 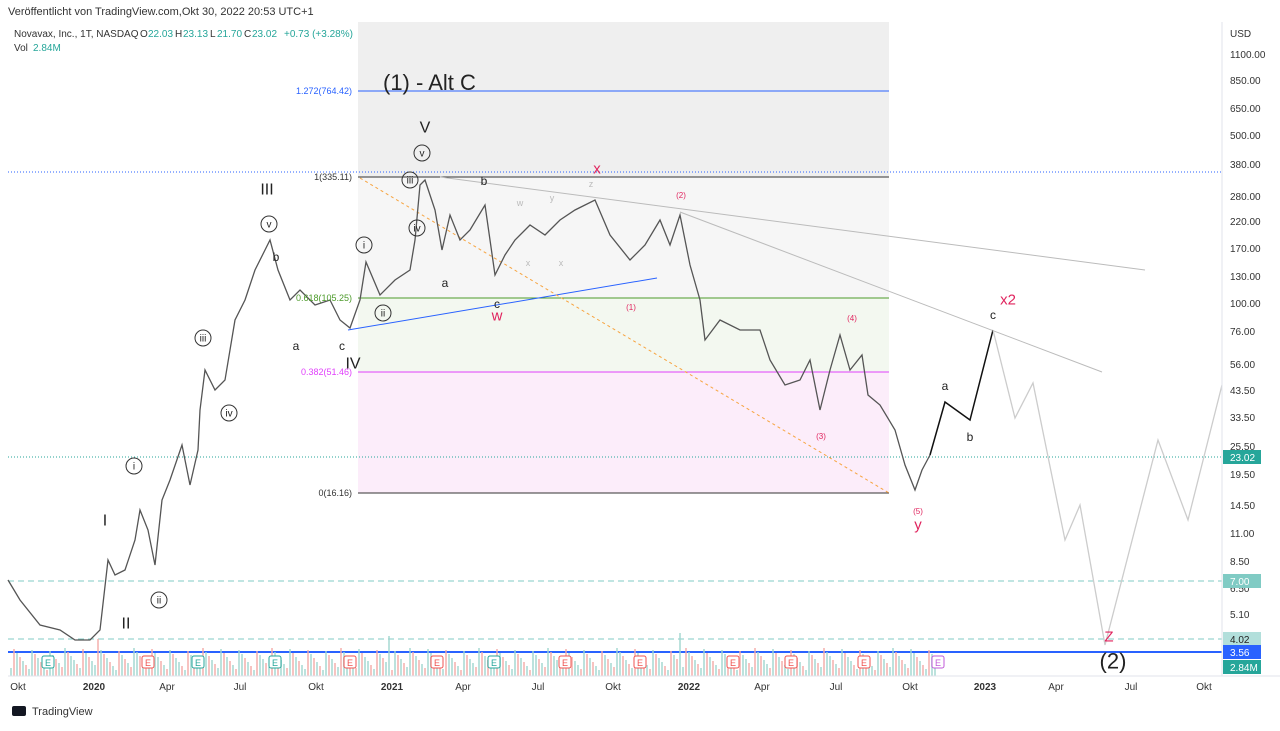 I want to click on vol-label: Vol, so click(x=21, y=48).